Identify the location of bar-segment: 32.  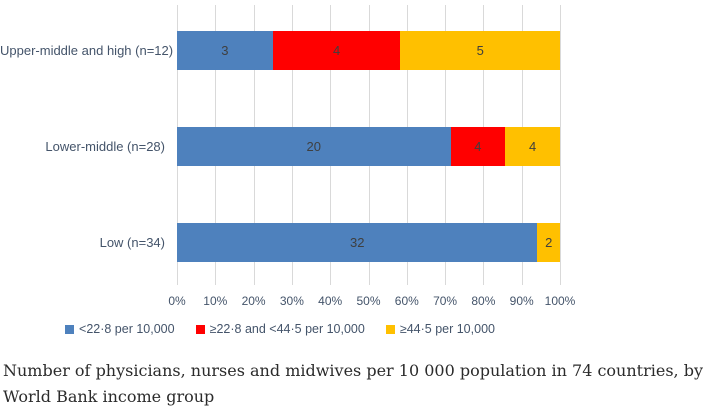
(357, 242).